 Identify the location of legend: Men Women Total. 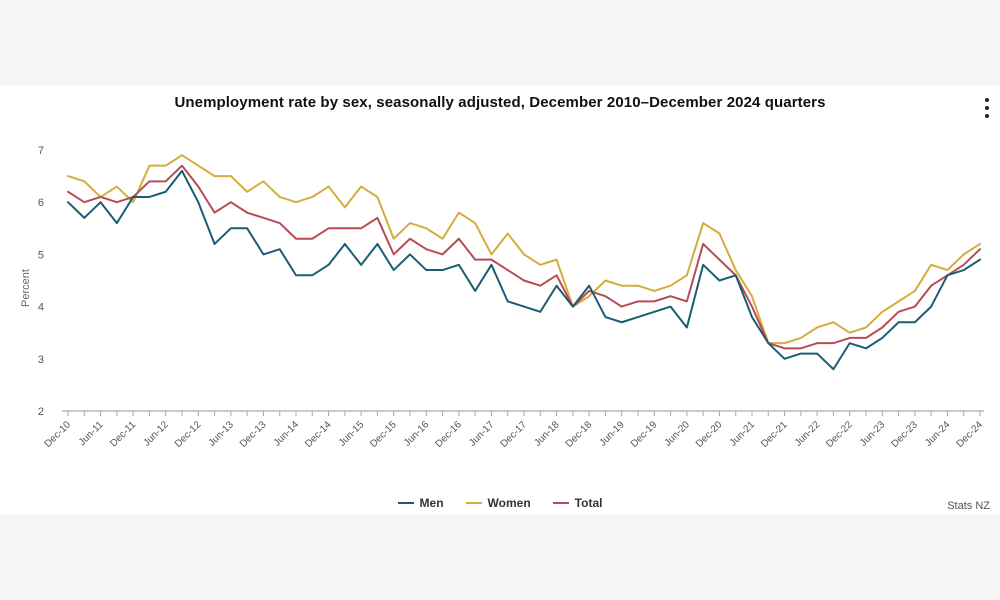
(500, 503).